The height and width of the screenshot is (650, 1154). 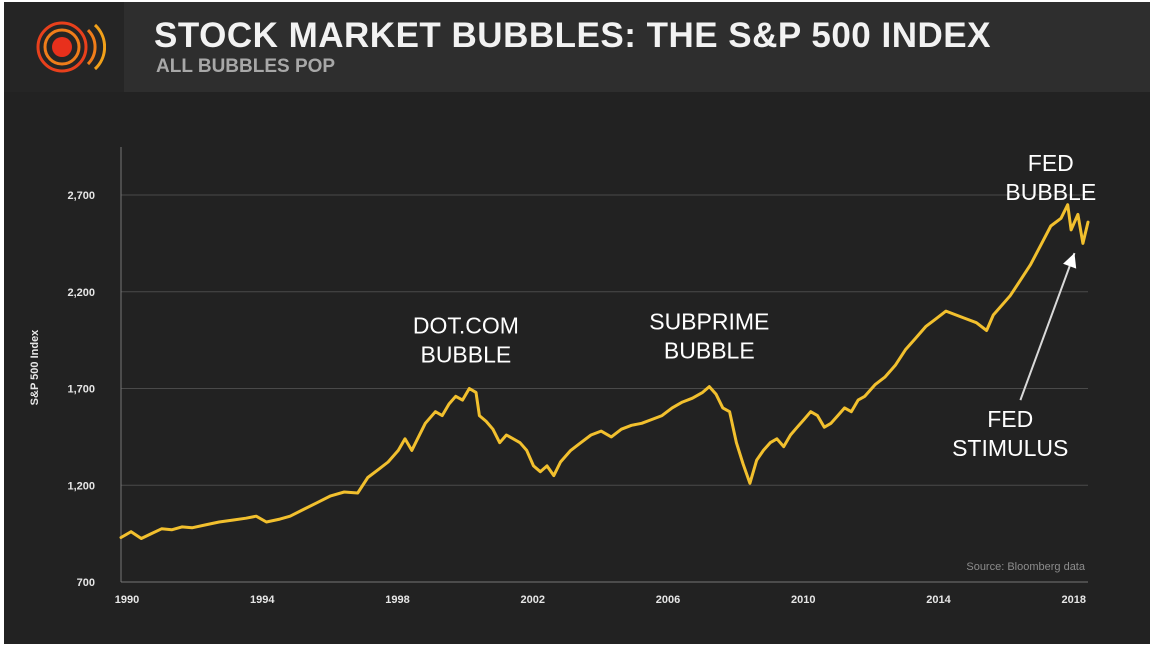 What do you see at coordinates (803, 600) in the screenshot?
I see `x-tick-label: 2010` at bounding box center [803, 600].